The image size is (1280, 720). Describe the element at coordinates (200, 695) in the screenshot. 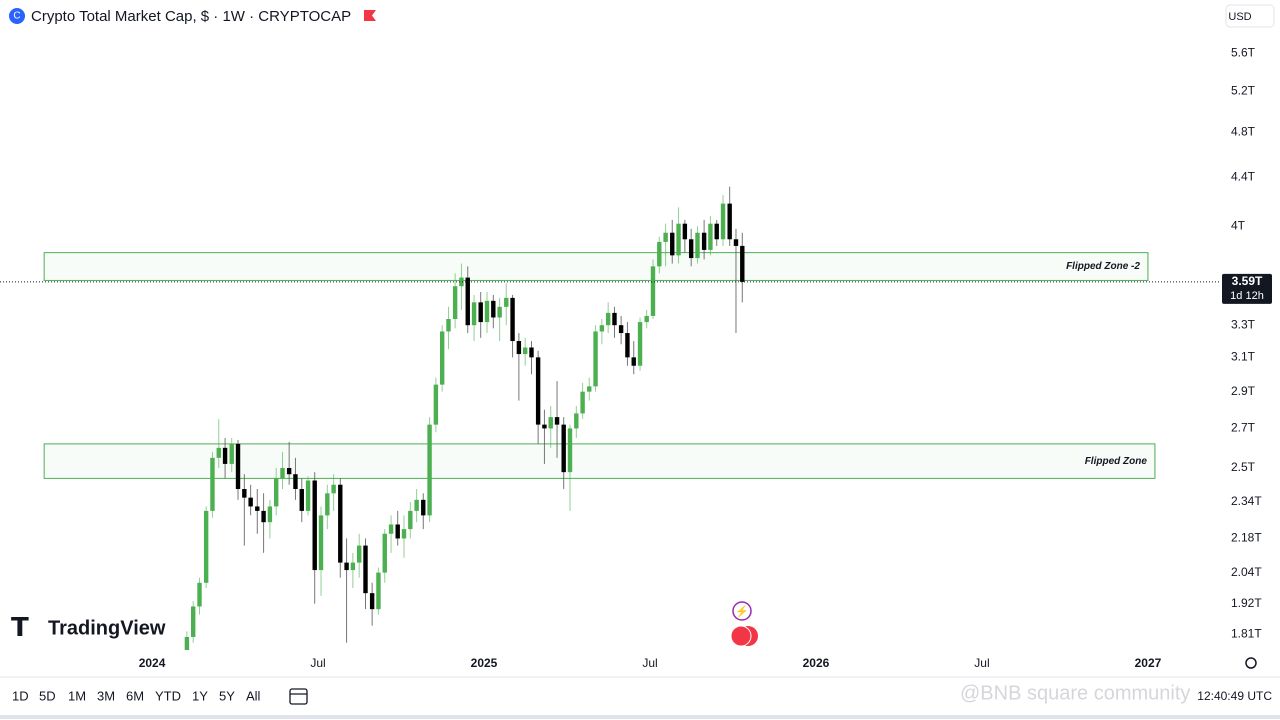

I see `range-button: 1Y` at that location.